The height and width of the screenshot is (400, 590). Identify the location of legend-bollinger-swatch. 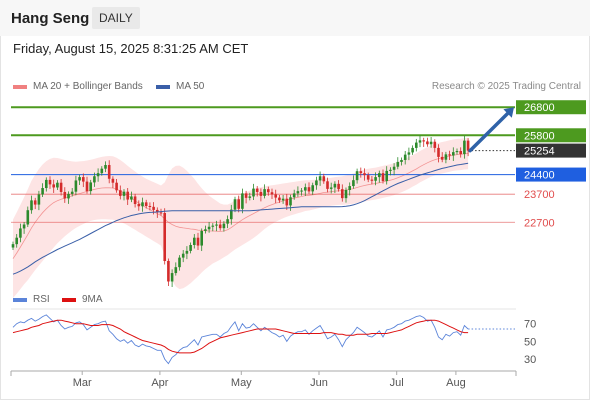
(20, 86).